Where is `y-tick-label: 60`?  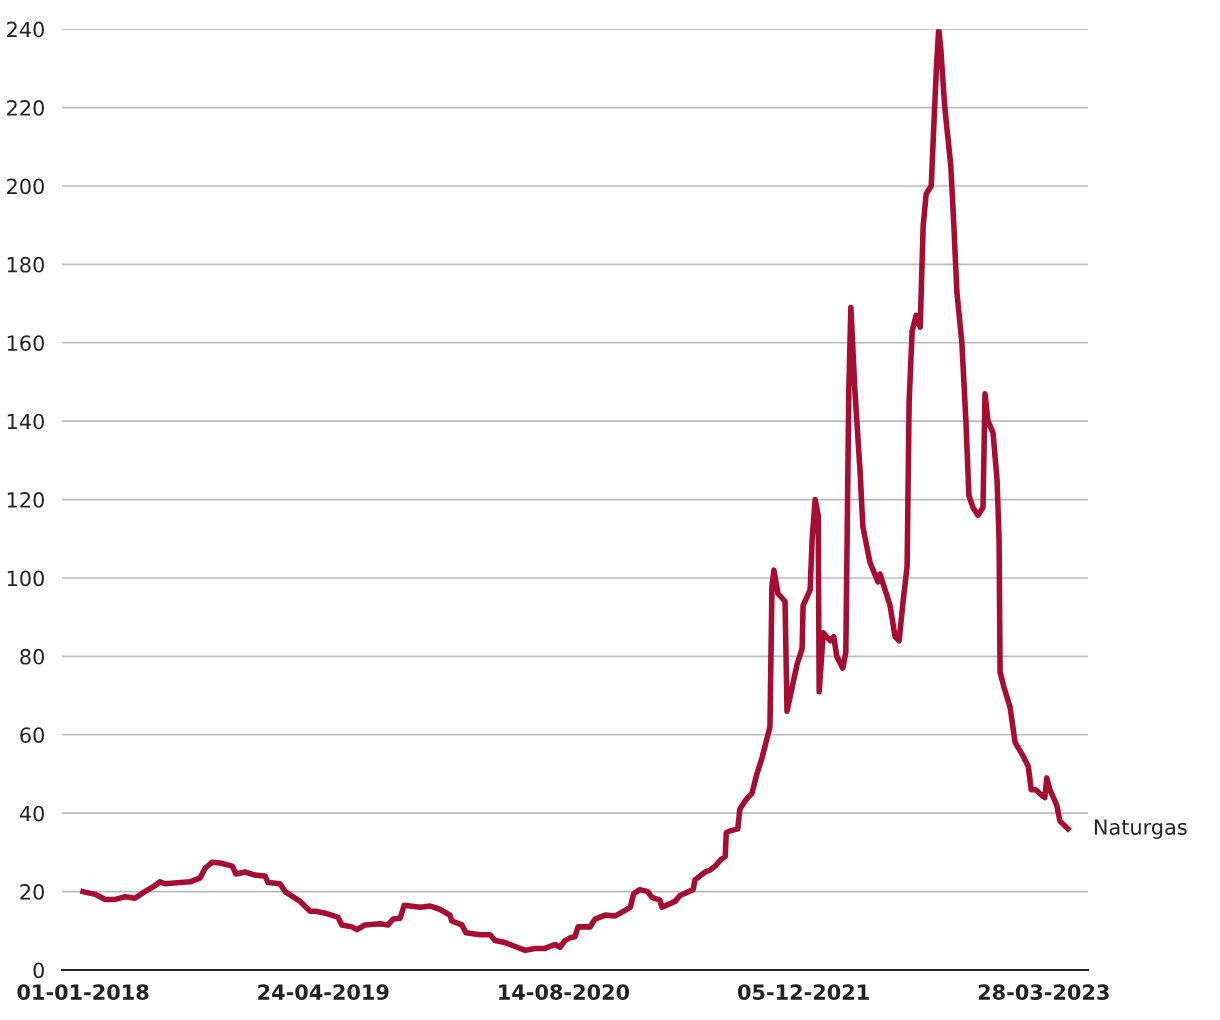 y-tick-label: 60 is located at coordinates (32, 735).